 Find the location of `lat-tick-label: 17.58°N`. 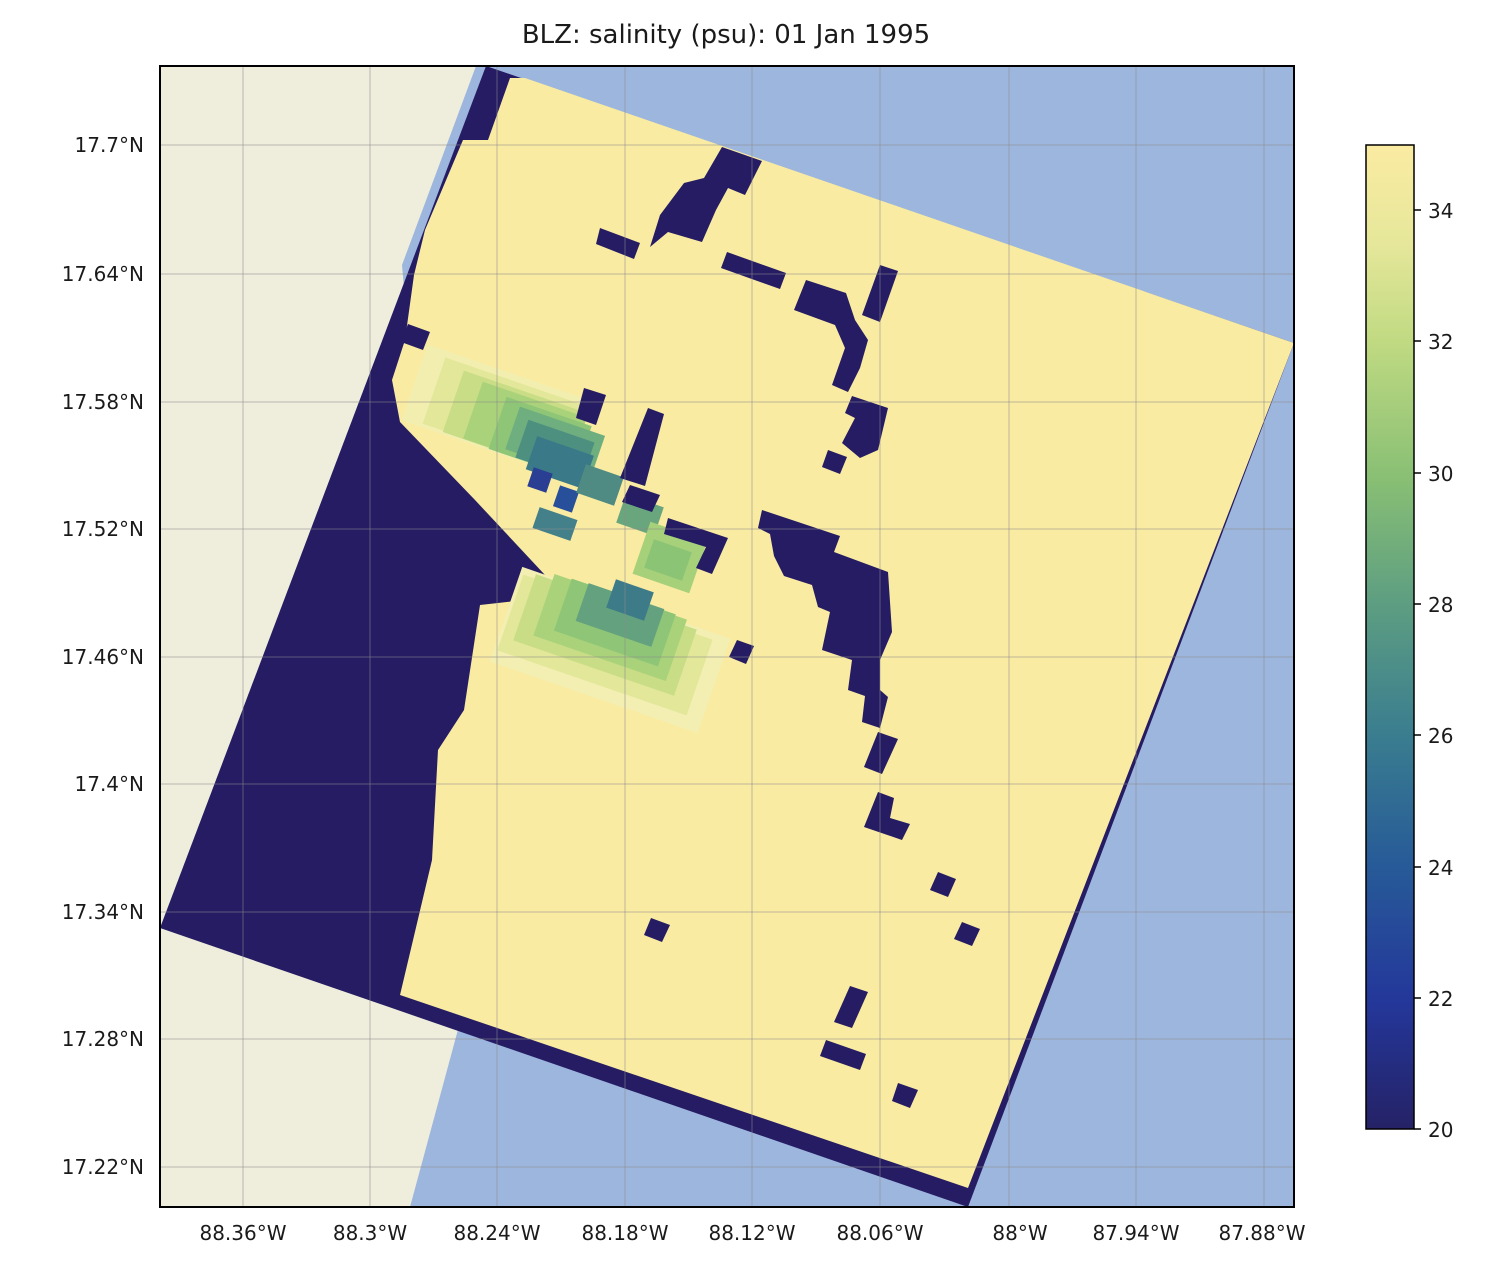

lat-tick-label: 17.58°N is located at coordinates (103, 402).